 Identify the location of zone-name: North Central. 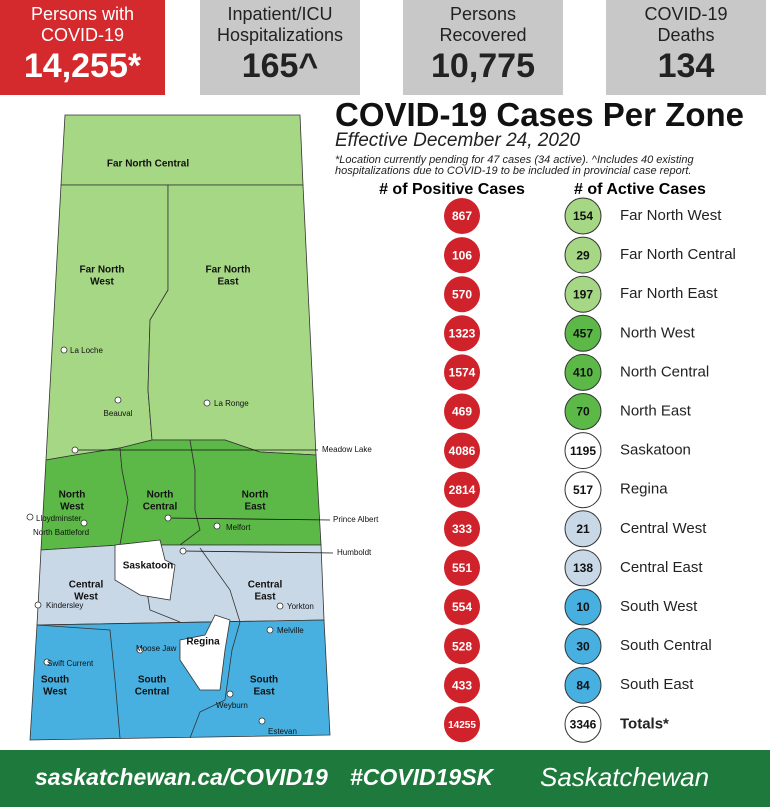
(664, 371).